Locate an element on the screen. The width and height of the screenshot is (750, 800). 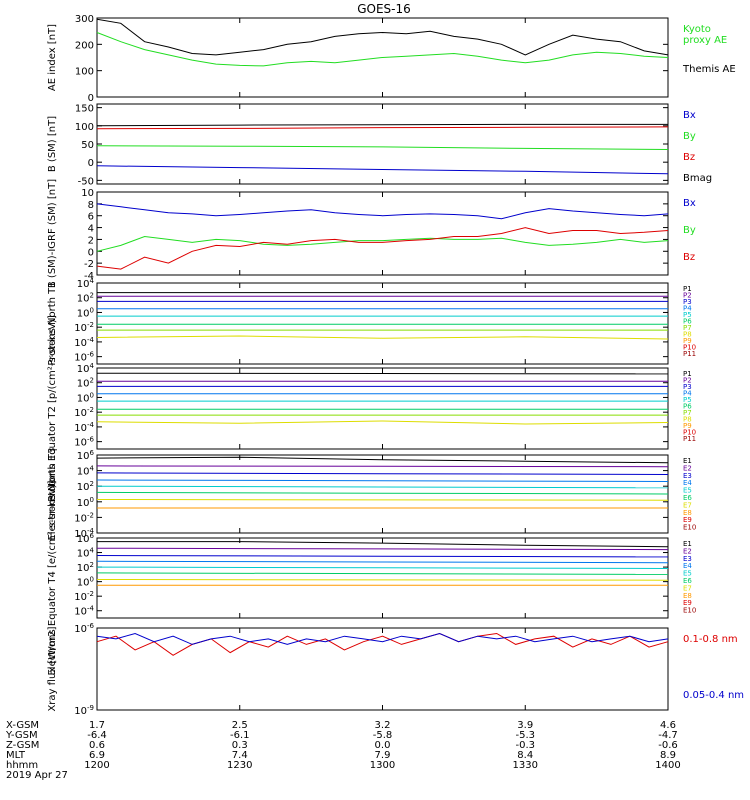
orbit-value: 6.9 is located at coordinates (97, 755).